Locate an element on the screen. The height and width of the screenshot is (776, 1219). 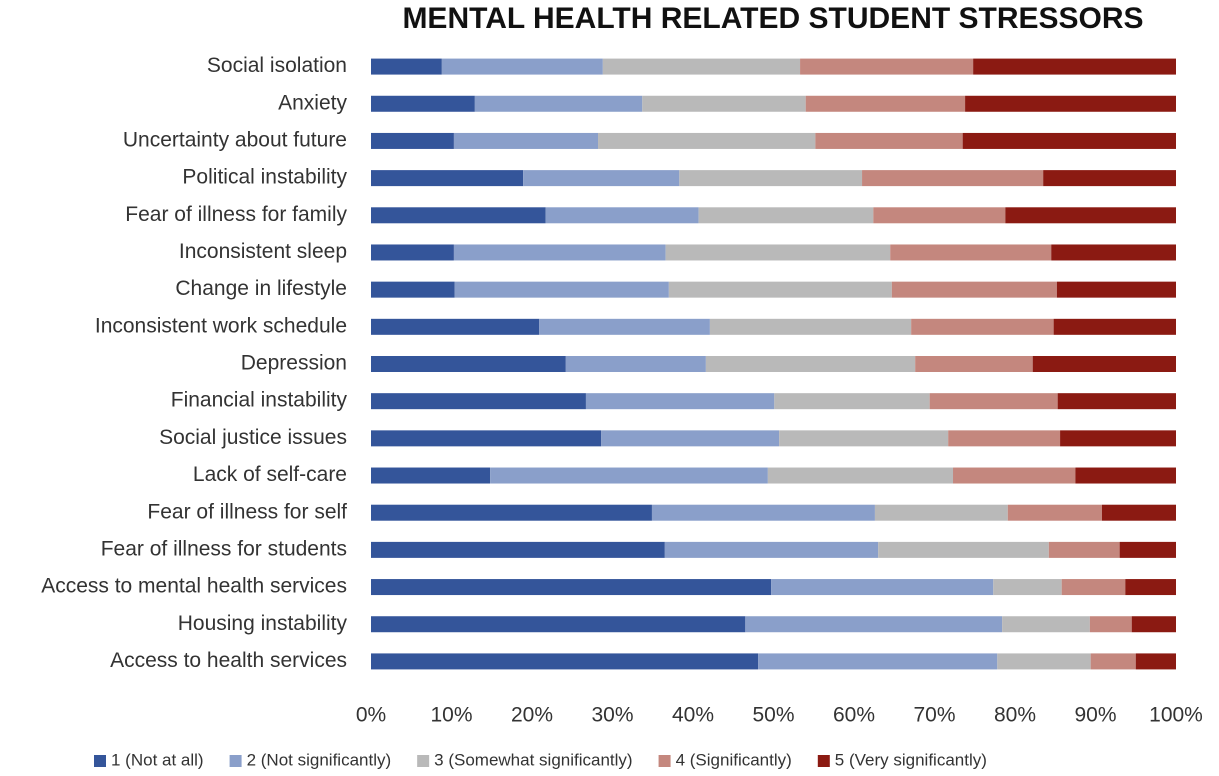
y-tick-label: Housing instability is located at coordinates (263, 623).